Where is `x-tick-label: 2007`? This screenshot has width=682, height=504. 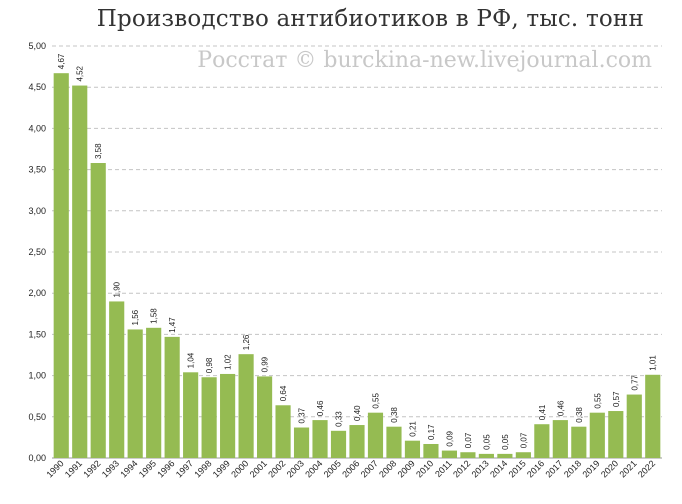 x-tick-label: 2007 is located at coordinates (369, 468).